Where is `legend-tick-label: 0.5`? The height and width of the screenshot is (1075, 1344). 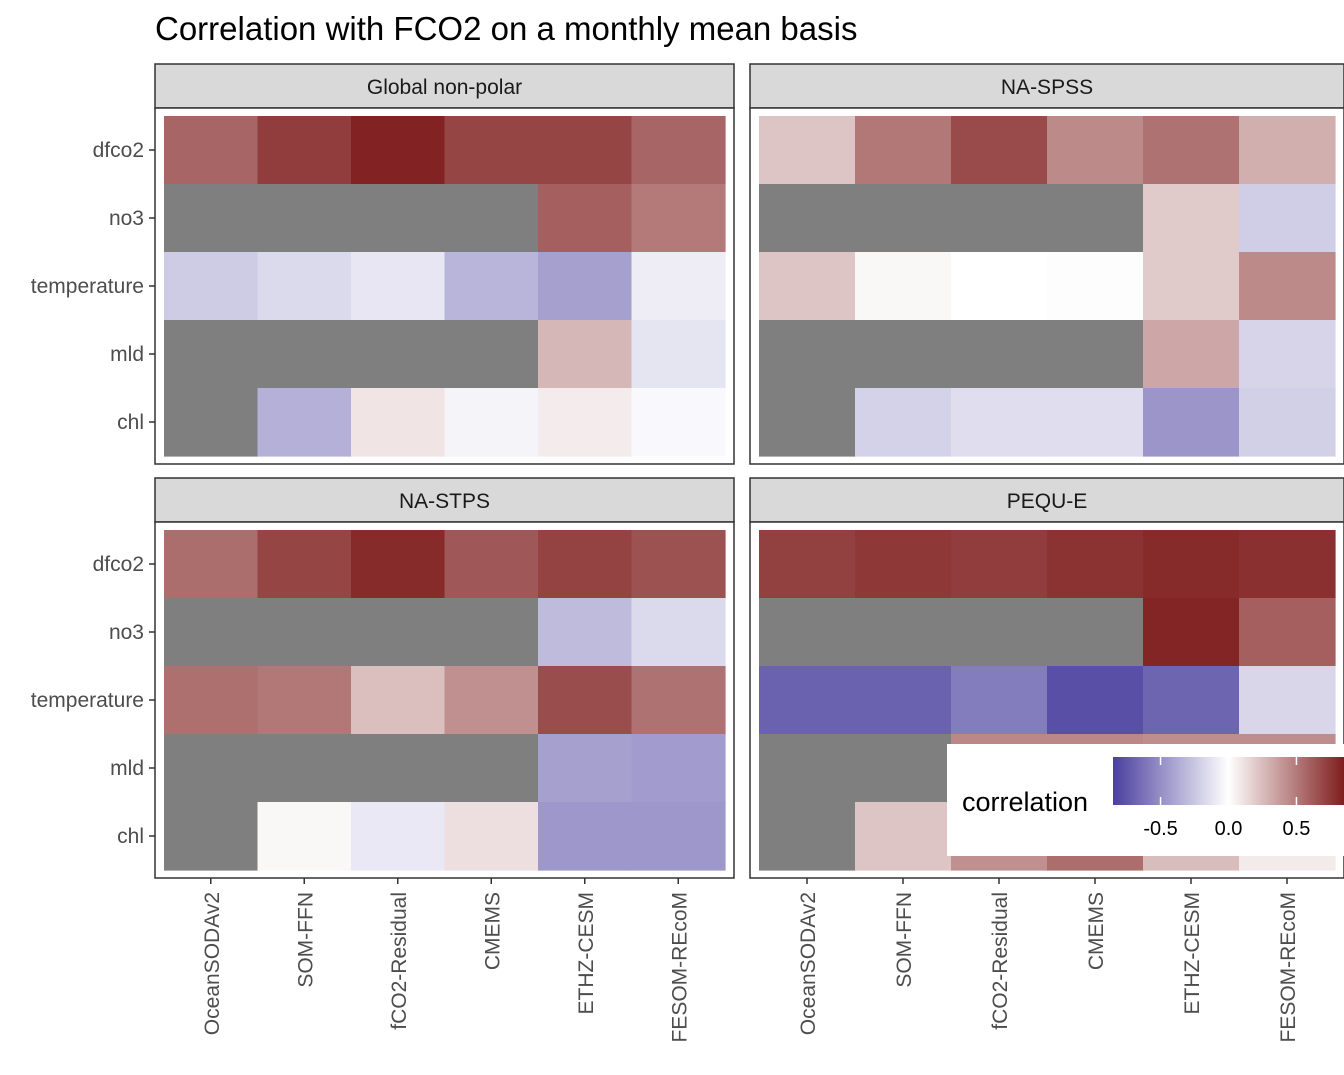 legend-tick-label: 0.5 is located at coordinates (1297, 829).